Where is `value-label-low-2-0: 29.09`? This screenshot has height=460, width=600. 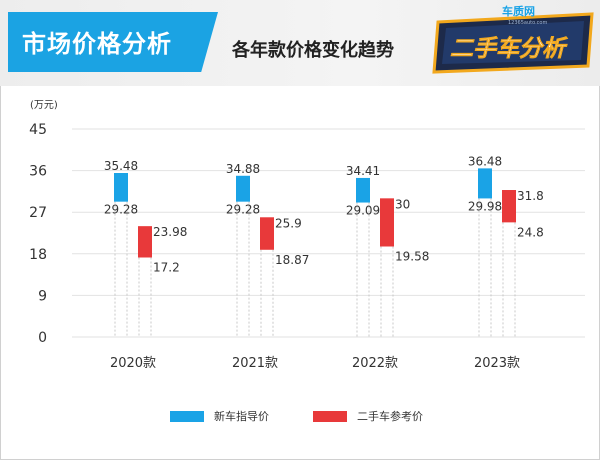 value-label-low-2-0: 29.09 is located at coordinates (363, 211).